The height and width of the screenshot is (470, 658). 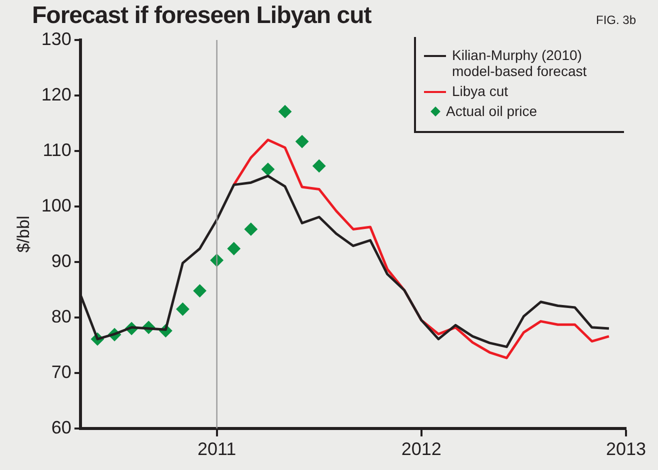 I want to click on x-tick-label: 2012, so click(x=421, y=449).